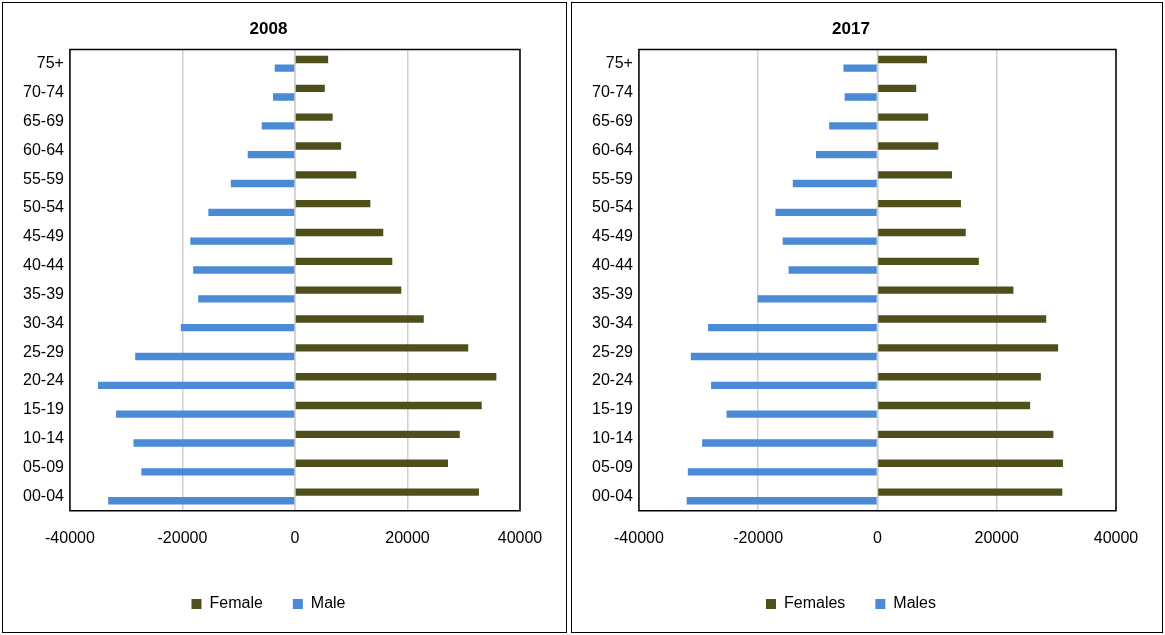 This screenshot has height=635, width=1165. I want to click on legend-label: Male, so click(328, 603).